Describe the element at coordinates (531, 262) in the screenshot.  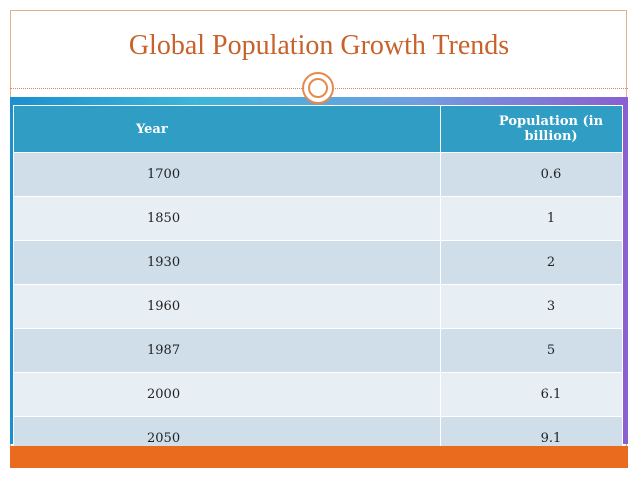
I see `population-cell: 2` at that location.